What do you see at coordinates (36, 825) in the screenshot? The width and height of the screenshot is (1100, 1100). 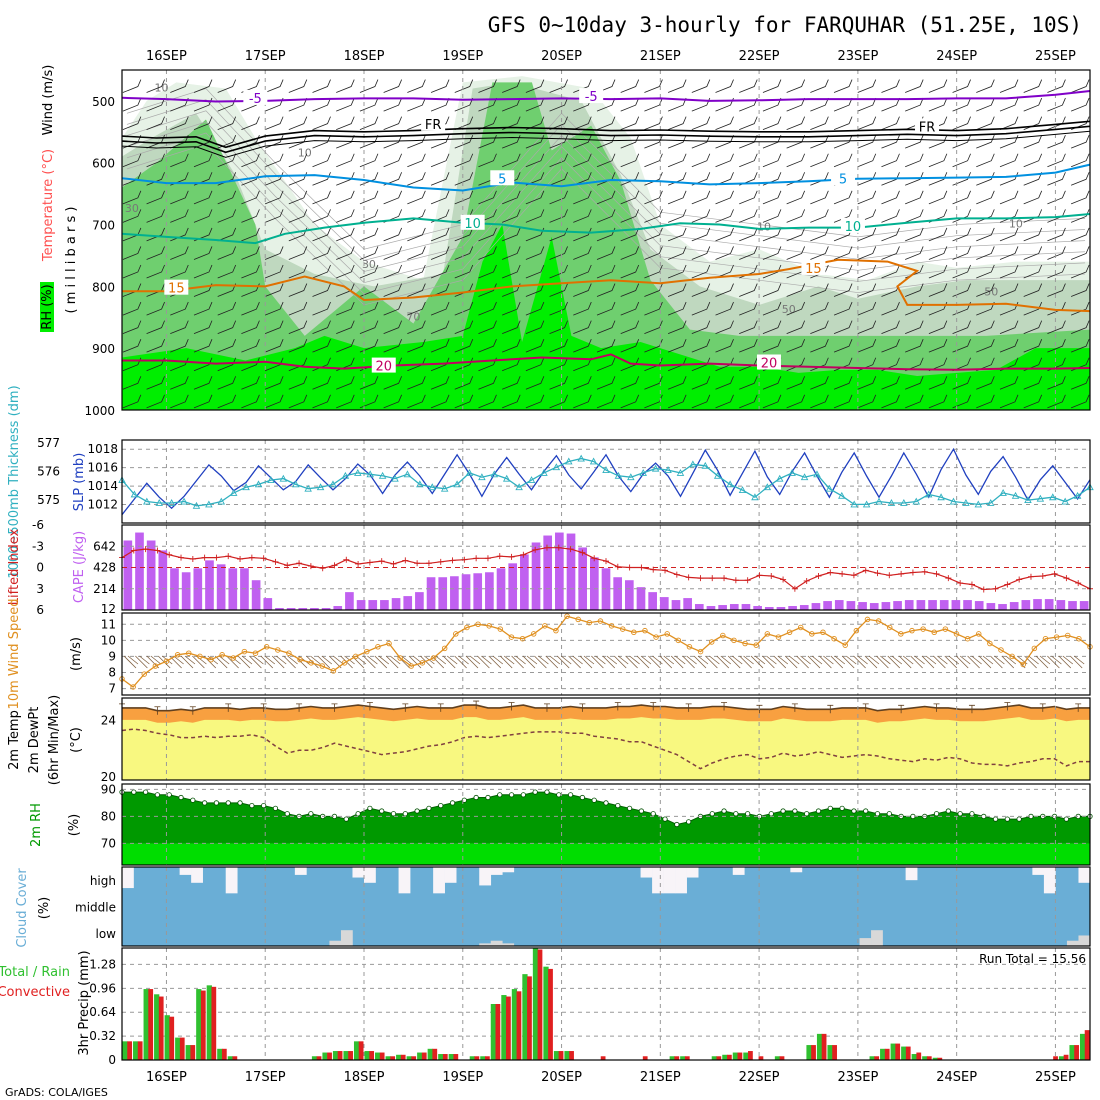 I see `rh2m-axis-label: 2m RH` at bounding box center [36, 825].